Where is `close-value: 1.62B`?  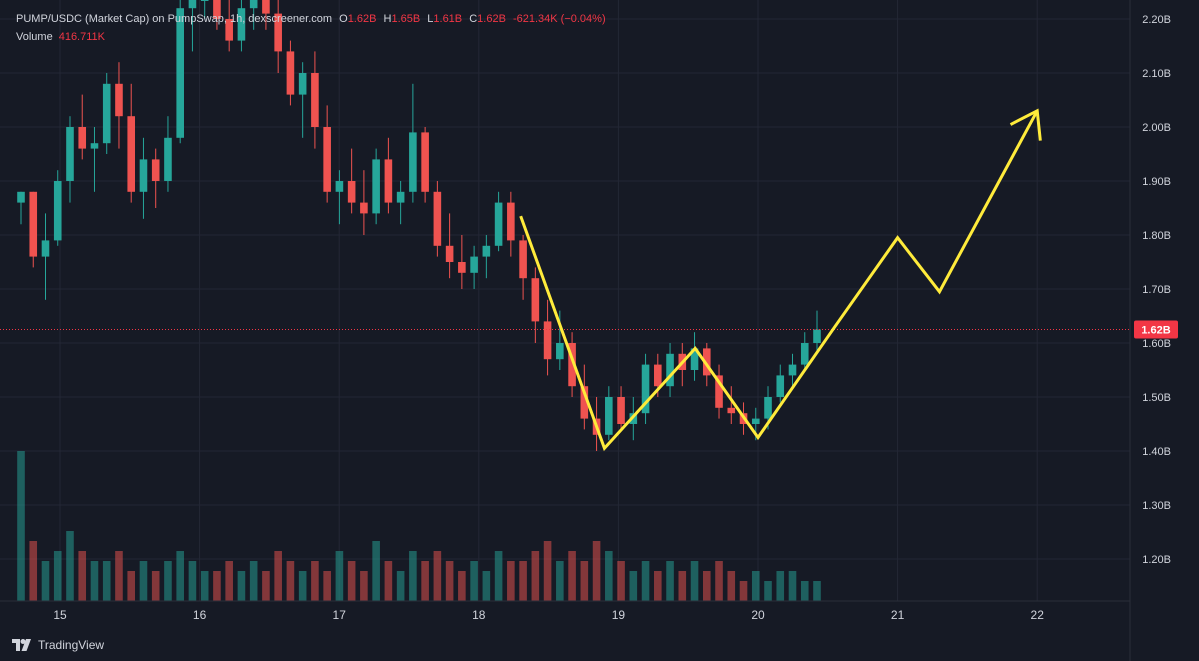
close-value: 1.62B is located at coordinates (491, 19).